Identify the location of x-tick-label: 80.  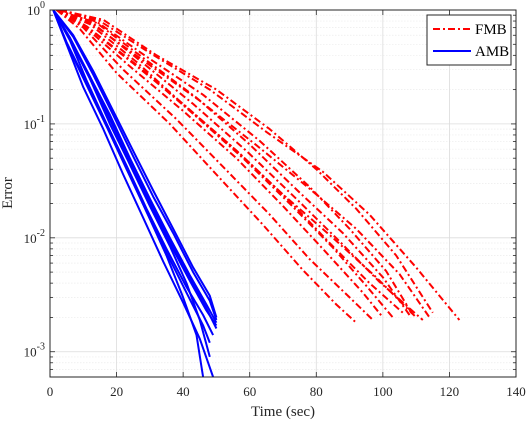
(316, 391).